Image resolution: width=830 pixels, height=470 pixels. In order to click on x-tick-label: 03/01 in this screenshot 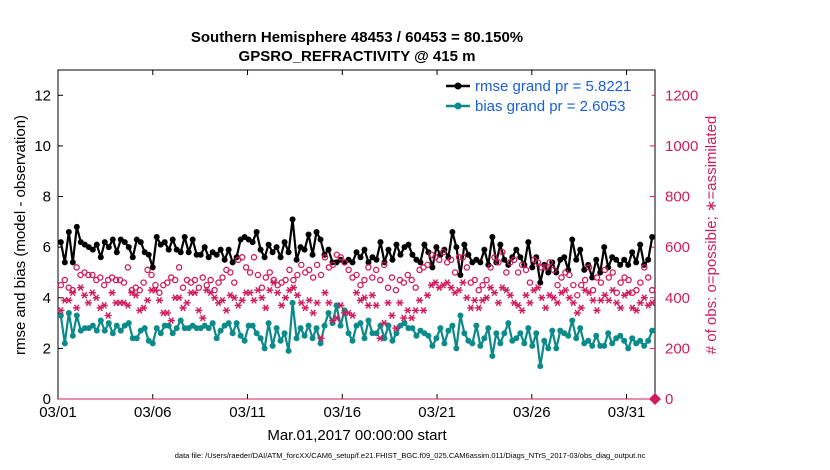, I will do `click(58, 412)`.